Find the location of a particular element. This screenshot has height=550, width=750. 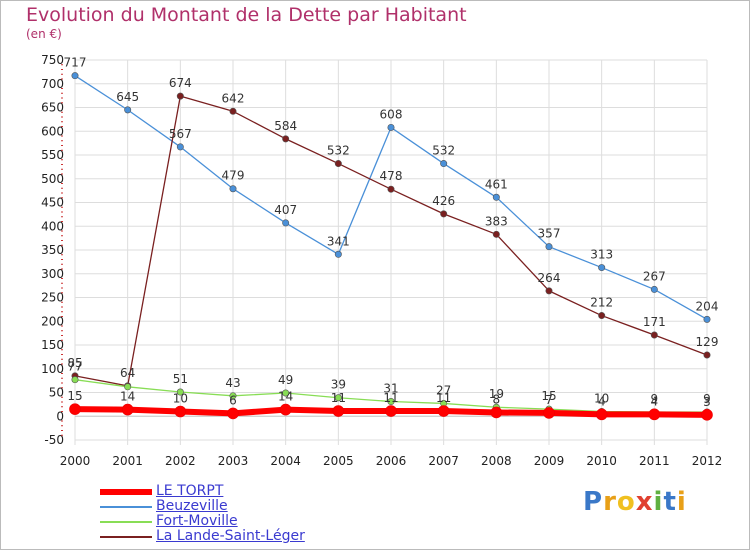

y-tick-label: 700 is located at coordinates (52, 84).